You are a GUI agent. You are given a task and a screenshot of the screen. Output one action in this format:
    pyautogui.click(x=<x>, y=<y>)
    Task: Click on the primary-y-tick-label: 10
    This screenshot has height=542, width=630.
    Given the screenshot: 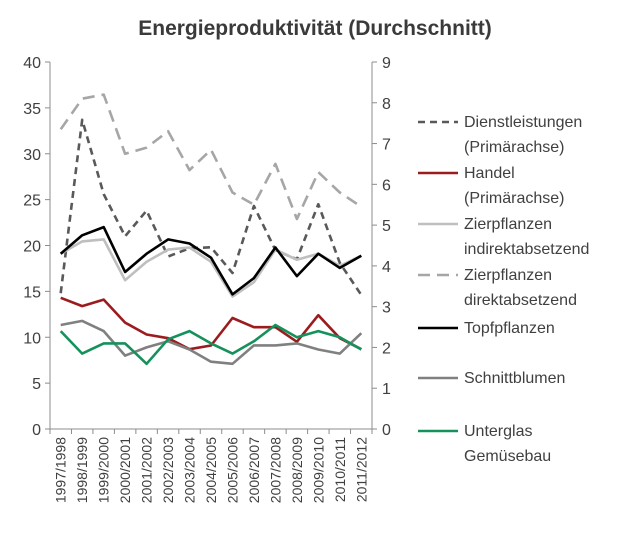 What is the action you would take?
    pyautogui.click(x=32, y=338)
    